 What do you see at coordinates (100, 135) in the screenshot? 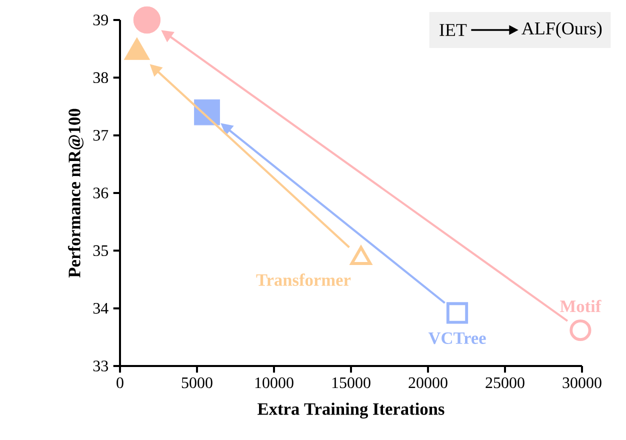
I see `y-tick-label: 37` at bounding box center [100, 135].